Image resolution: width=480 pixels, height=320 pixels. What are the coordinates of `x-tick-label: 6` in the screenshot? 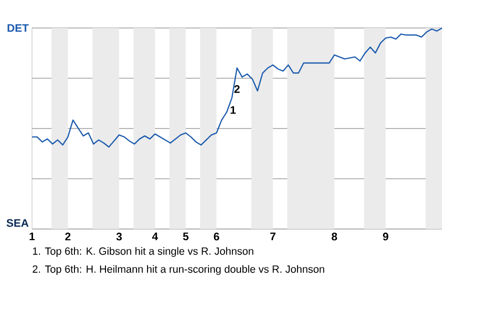 It's located at (217, 236).